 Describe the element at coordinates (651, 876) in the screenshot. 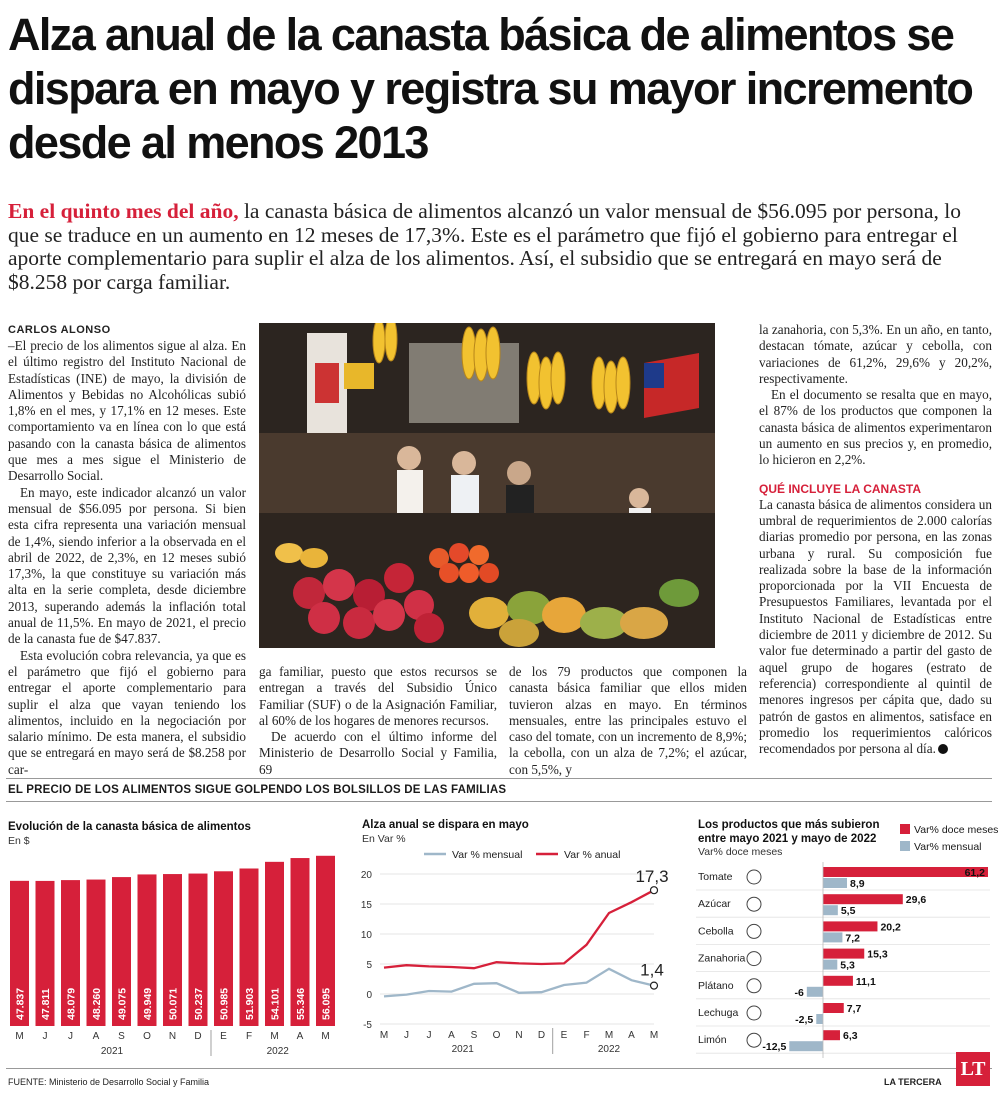

I see `end-value-label: 17,3` at that location.